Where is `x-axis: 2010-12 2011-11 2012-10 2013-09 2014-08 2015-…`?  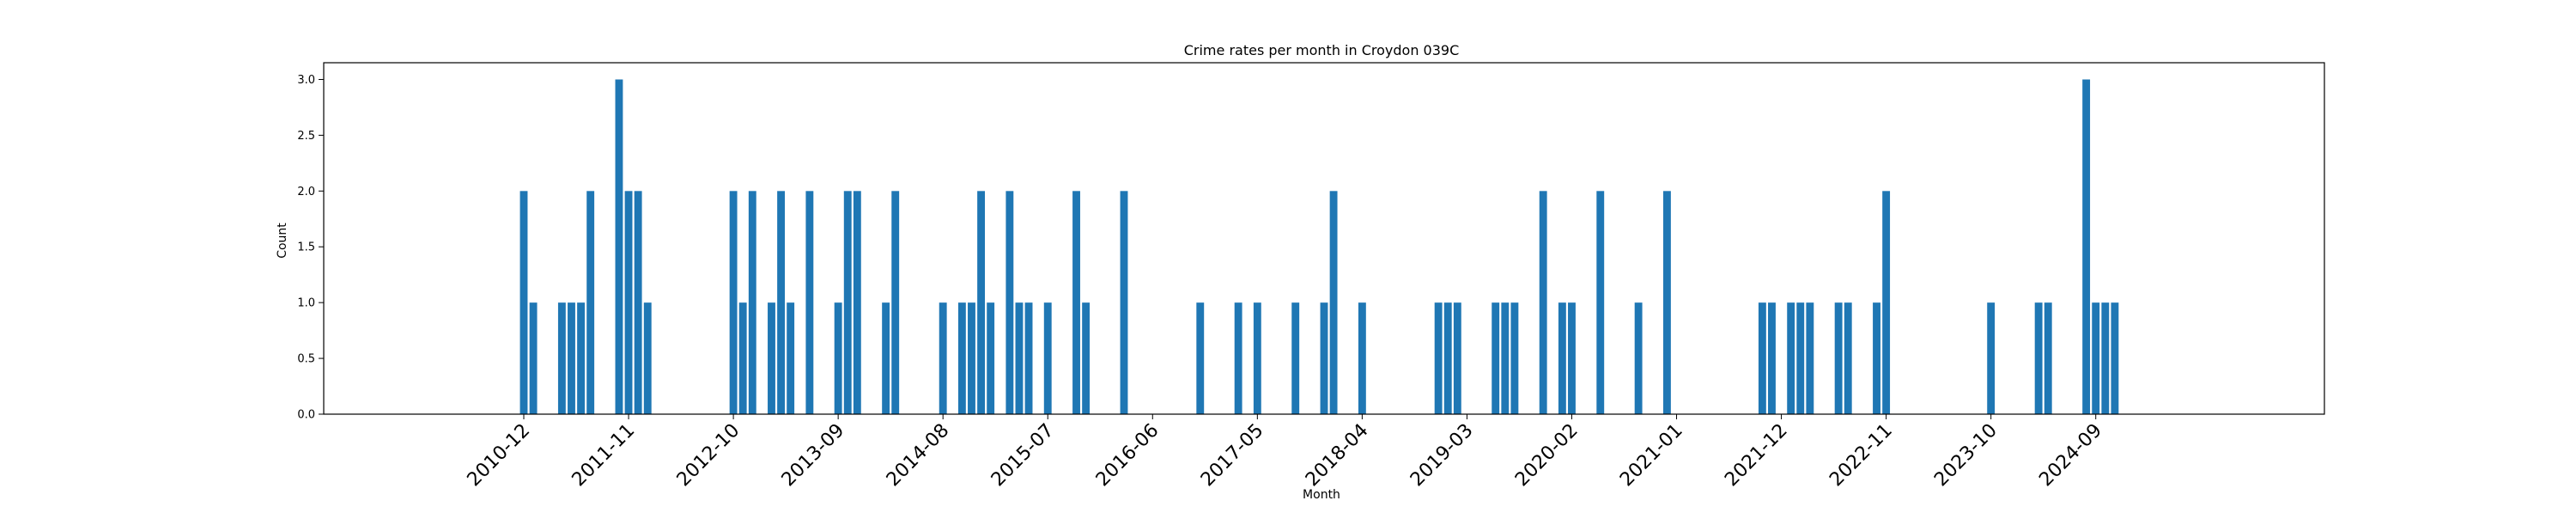 x-axis: 2010-12 2011-11 2012-10 2013-09 2014-08 2015-… is located at coordinates (1285, 452).